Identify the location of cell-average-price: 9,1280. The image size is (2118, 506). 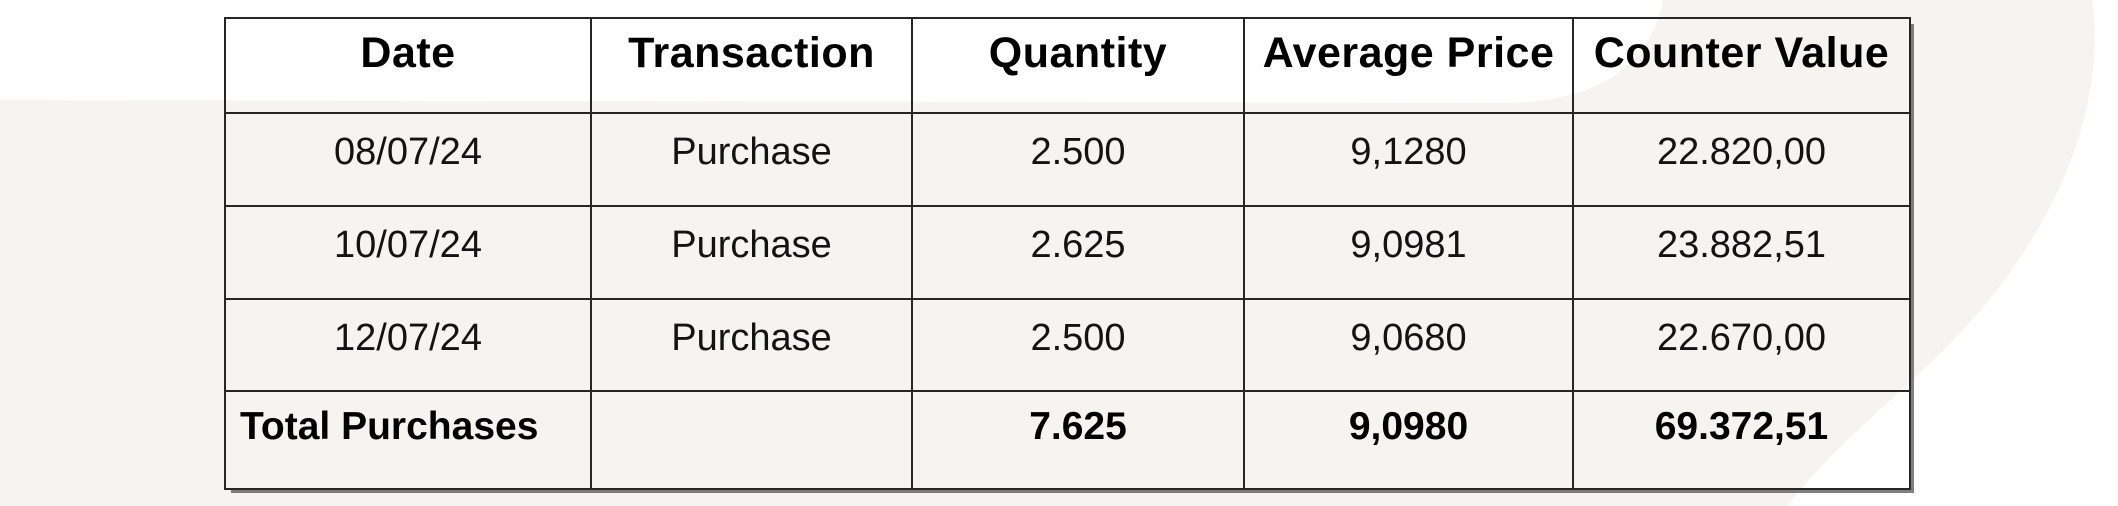
(1408, 159).